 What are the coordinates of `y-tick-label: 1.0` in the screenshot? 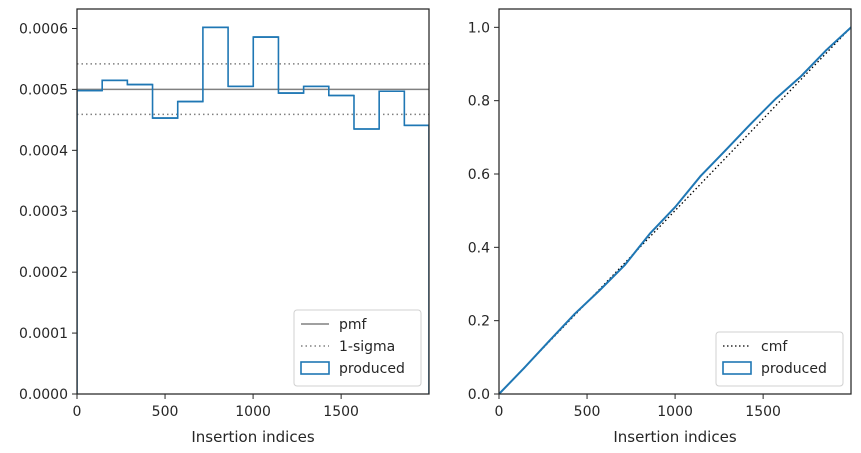 It's located at (479, 28).